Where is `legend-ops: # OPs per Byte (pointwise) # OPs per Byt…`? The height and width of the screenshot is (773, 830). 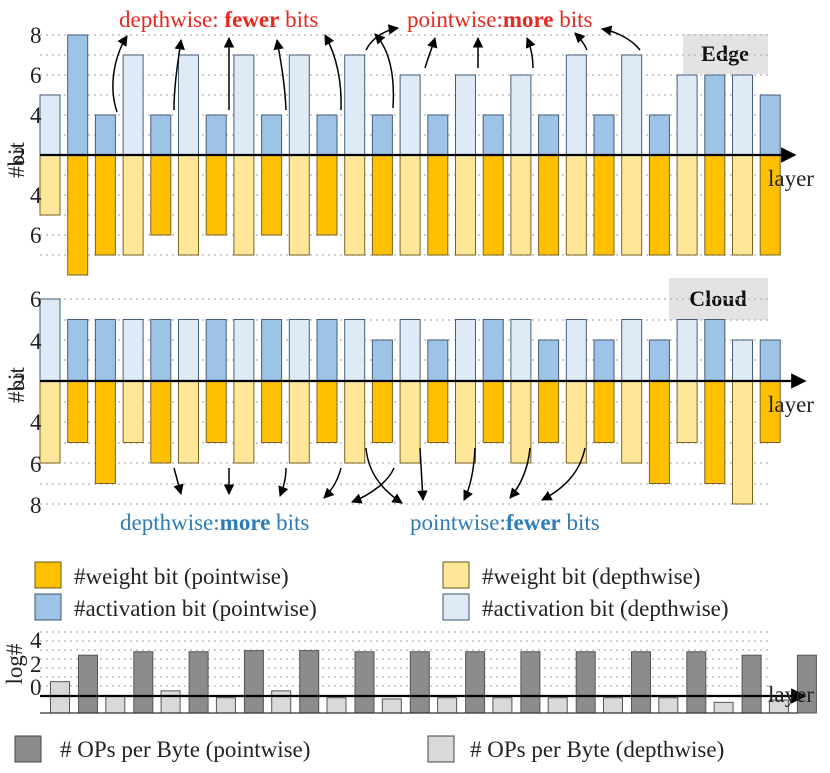 legend-ops: # OPs per Byte (pointwise) # OPs per Byt… is located at coordinates (369, 749).